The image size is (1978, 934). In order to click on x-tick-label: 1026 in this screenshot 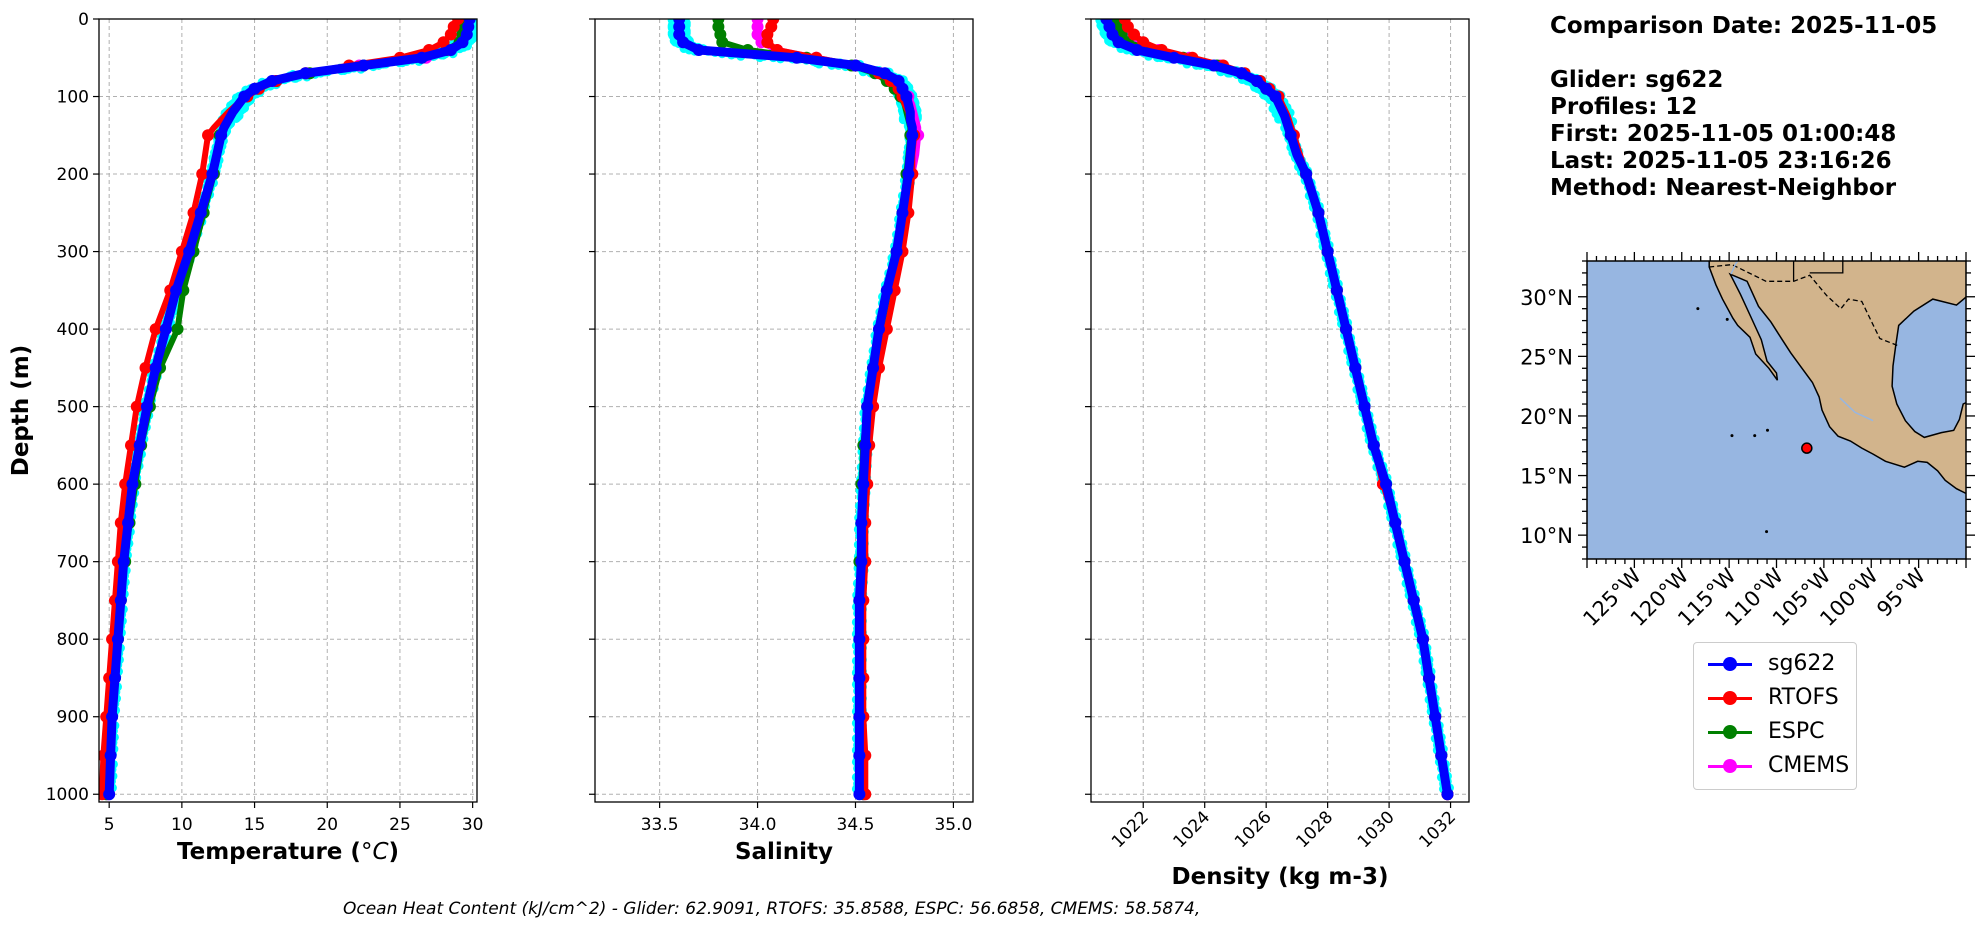, I will do `click(1253, 829)`.